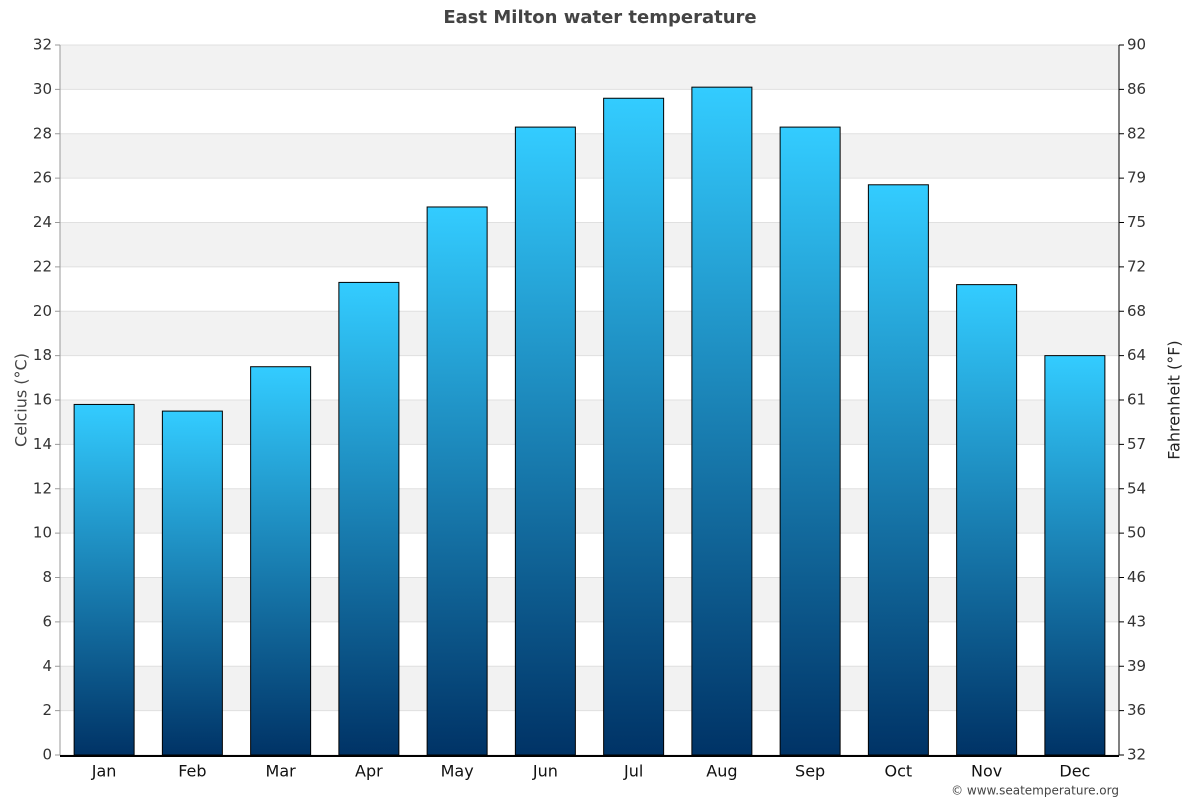 This screenshot has width=1200, height=800. Describe the element at coordinates (1136, 710) in the screenshot. I see `y2-tick-label: 36` at that location.